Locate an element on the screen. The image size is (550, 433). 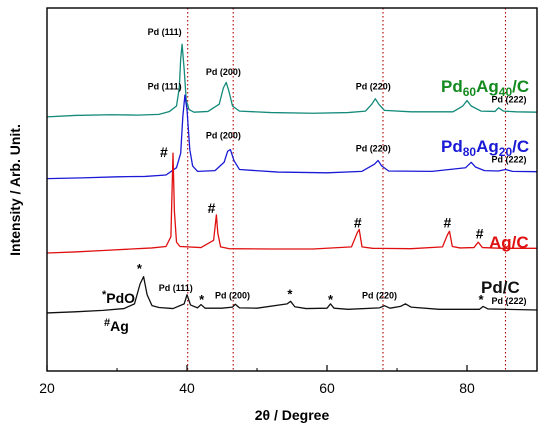
key-pdo-text: PdO is located at coordinates (120, 298).